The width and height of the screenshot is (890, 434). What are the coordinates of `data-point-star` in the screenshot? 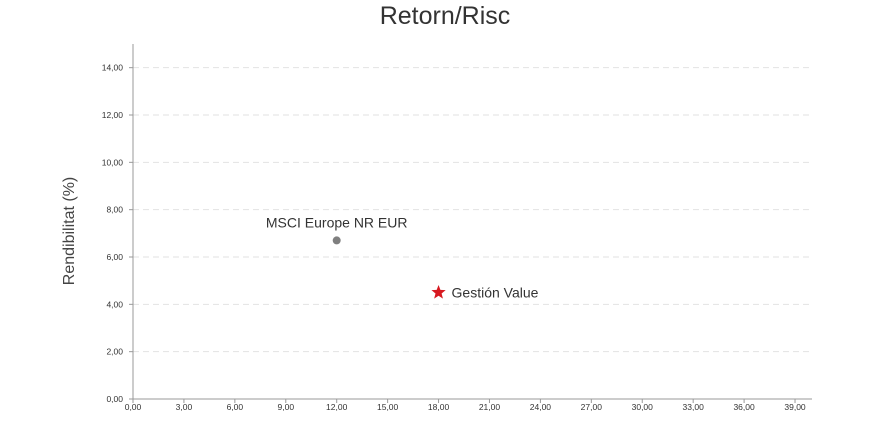 It's located at (438, 292).